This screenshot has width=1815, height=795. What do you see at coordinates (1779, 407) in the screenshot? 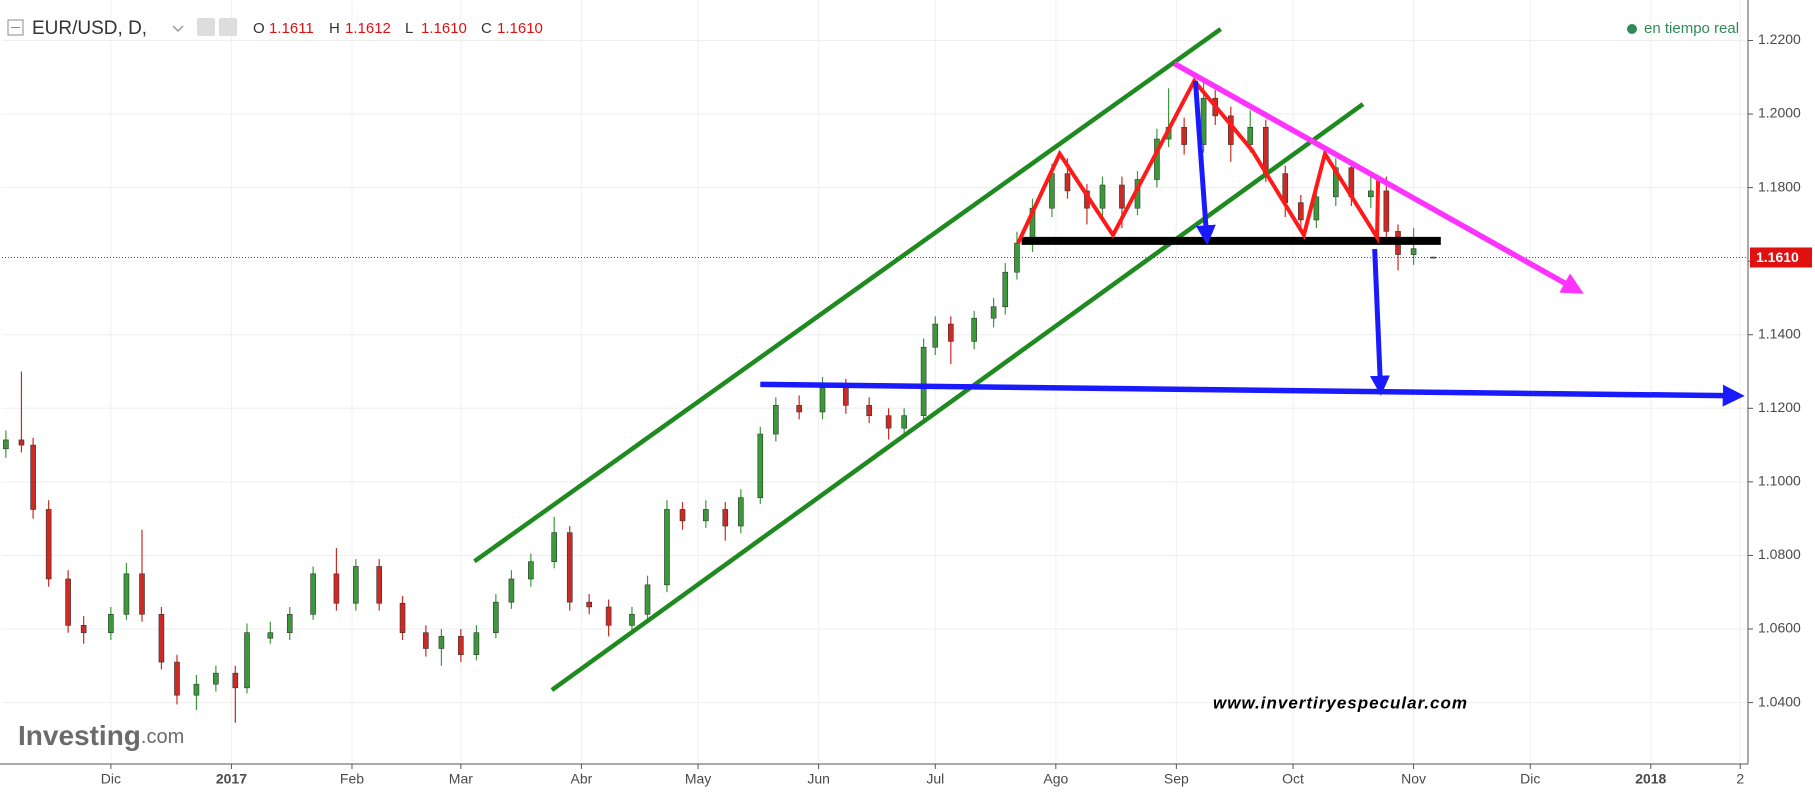
I see `y-tick-label: 1.1200` at bounding box center [1779, 407].